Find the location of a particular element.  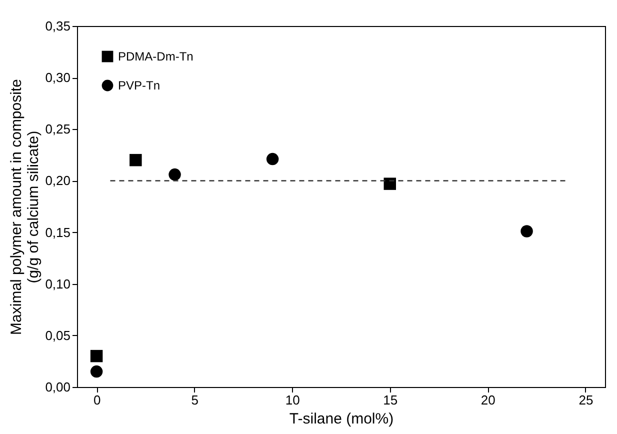

y-tick-label: 0,20 is located at coordinates (57, 180).